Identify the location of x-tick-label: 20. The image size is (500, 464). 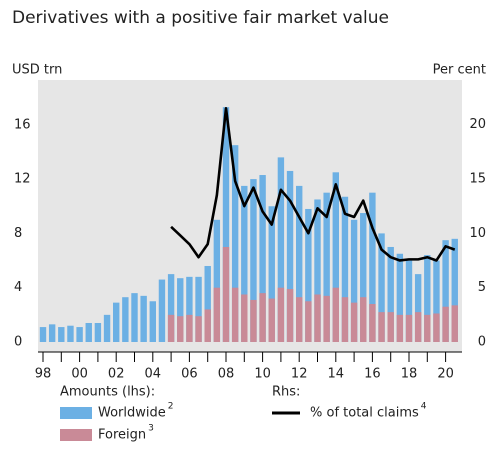
(445, 374).